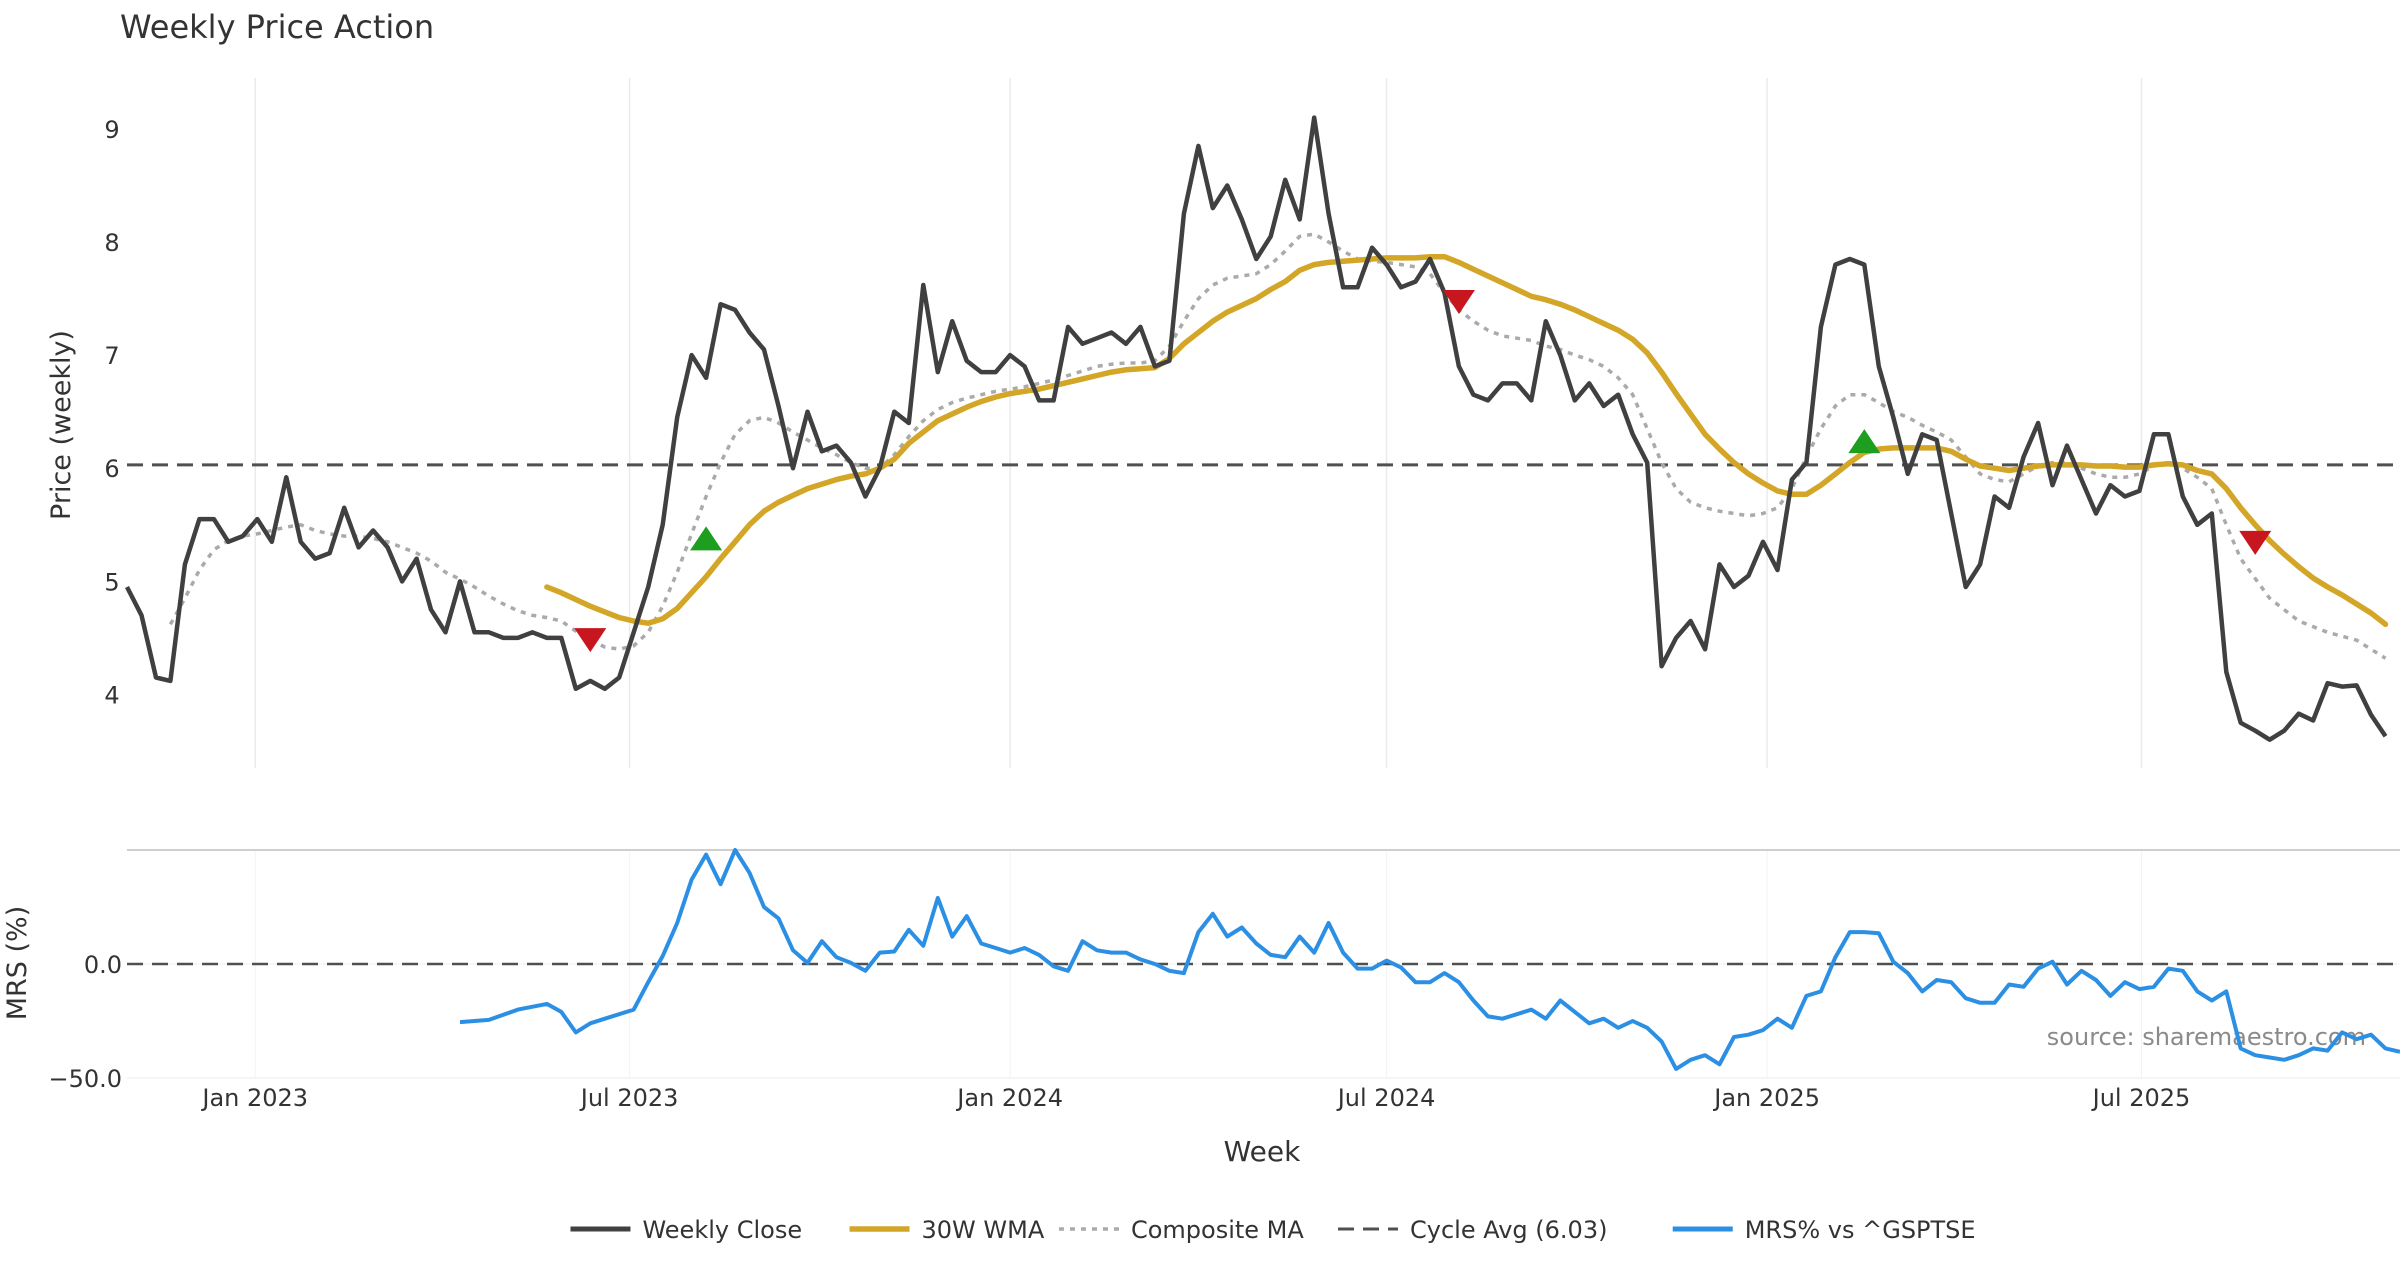 The image size is (2400, 1264). Describe the element at coordinates (1262, 1151) in the screenshot. I see `x-axis-label: Week` at that location.